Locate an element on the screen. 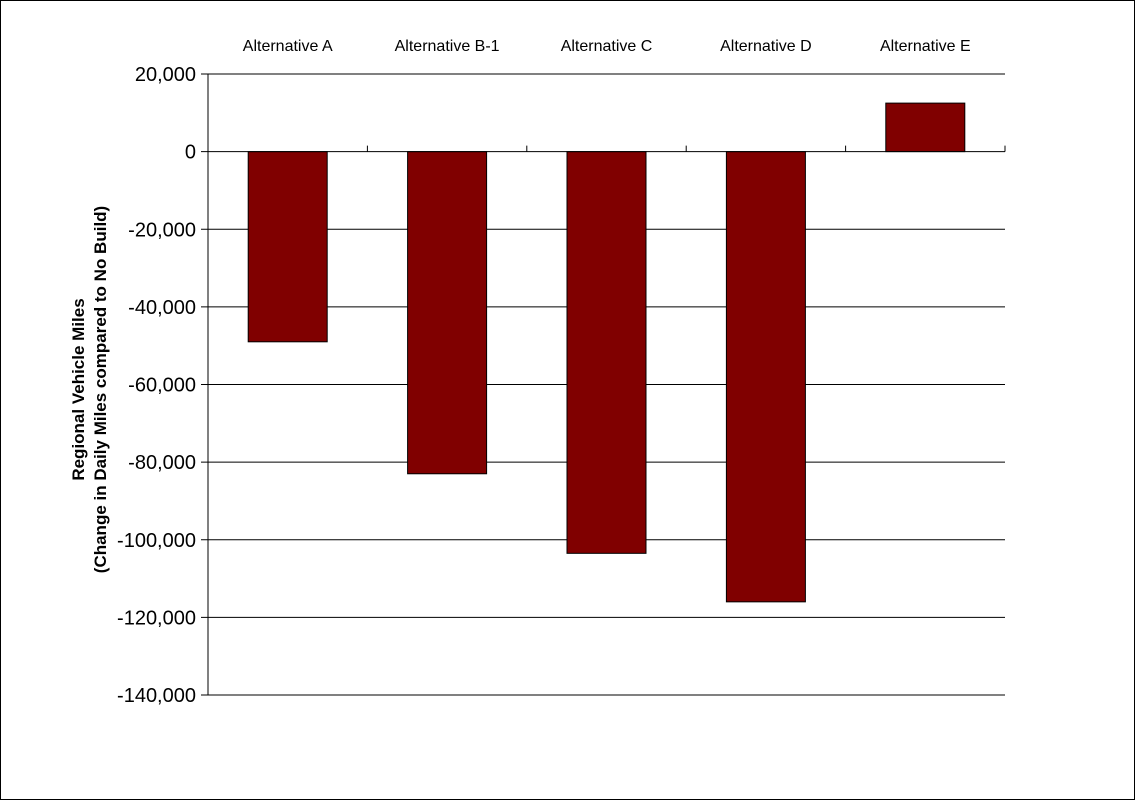  y-tick-label: -80,000 is located at coordinates (162, 463).